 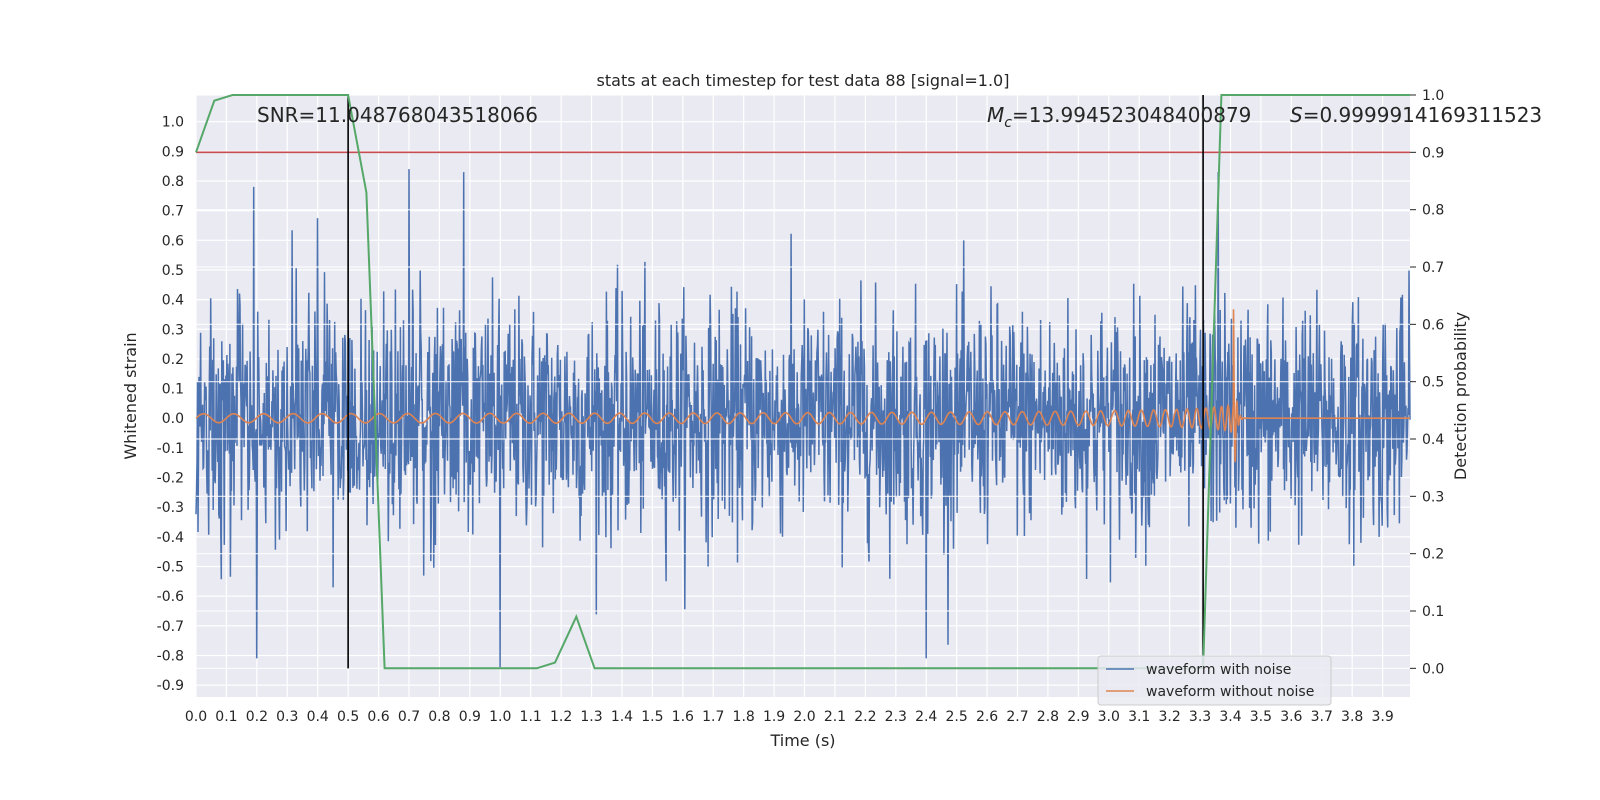 I want to click on s-annotation: S=0.9999914169311523, so click(x=1416, y=115).